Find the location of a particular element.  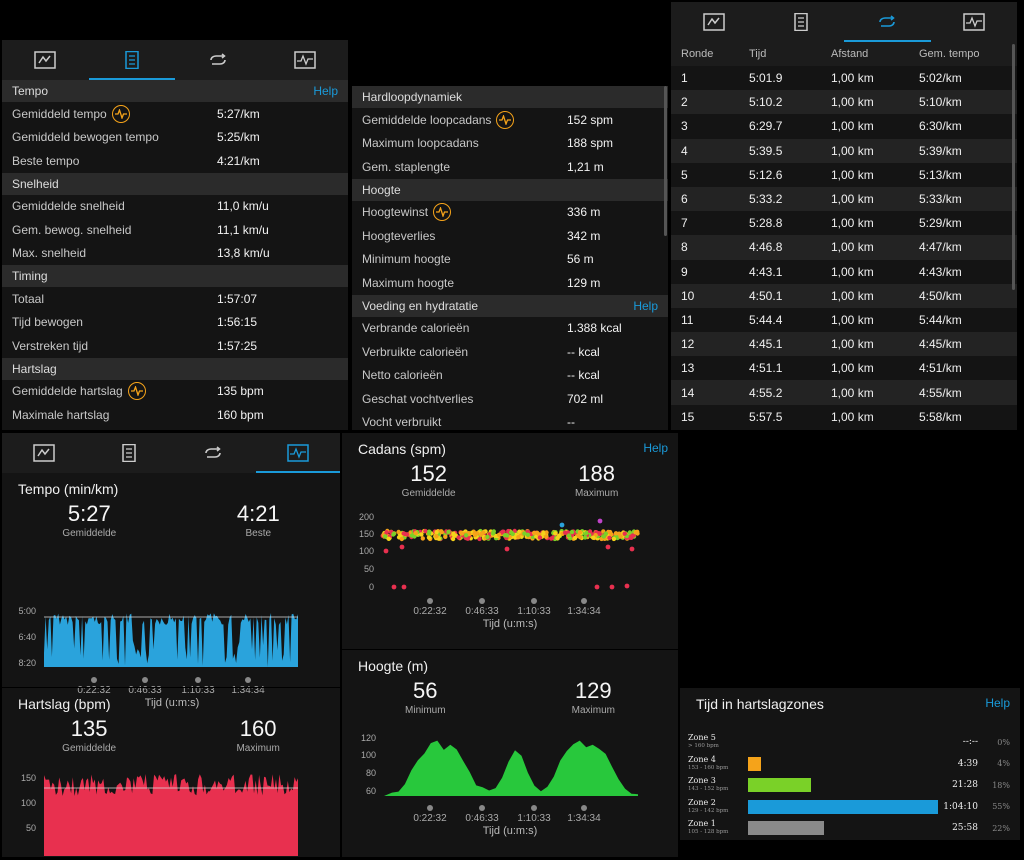

detail-value: 1.388 kcal is located at coordinates (594, 328).